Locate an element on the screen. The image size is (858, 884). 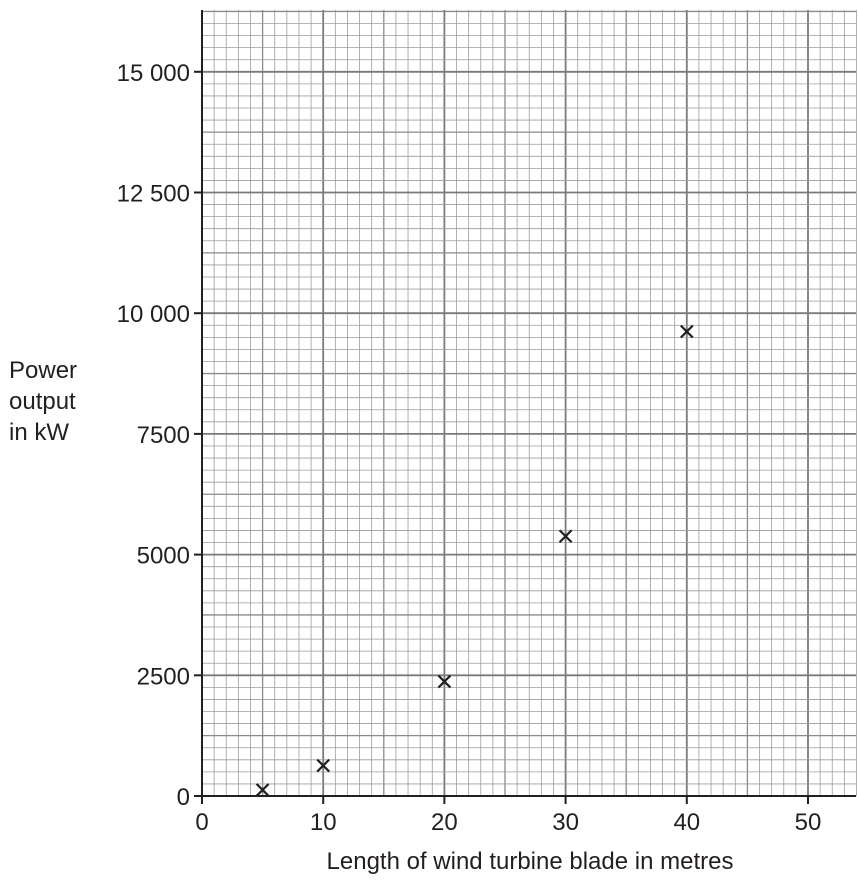
x-tick-label: 40 is located at coordinates (686, 822).